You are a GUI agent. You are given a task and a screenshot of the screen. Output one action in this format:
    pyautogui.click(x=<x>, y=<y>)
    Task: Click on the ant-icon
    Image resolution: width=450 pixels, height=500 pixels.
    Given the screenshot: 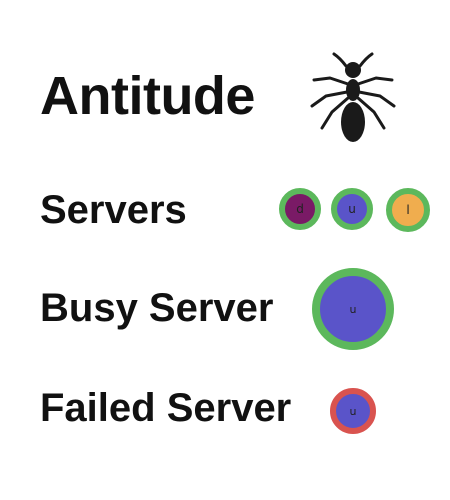 What is the action you would take?
    pyautogui.click(x=353, y=97)
    